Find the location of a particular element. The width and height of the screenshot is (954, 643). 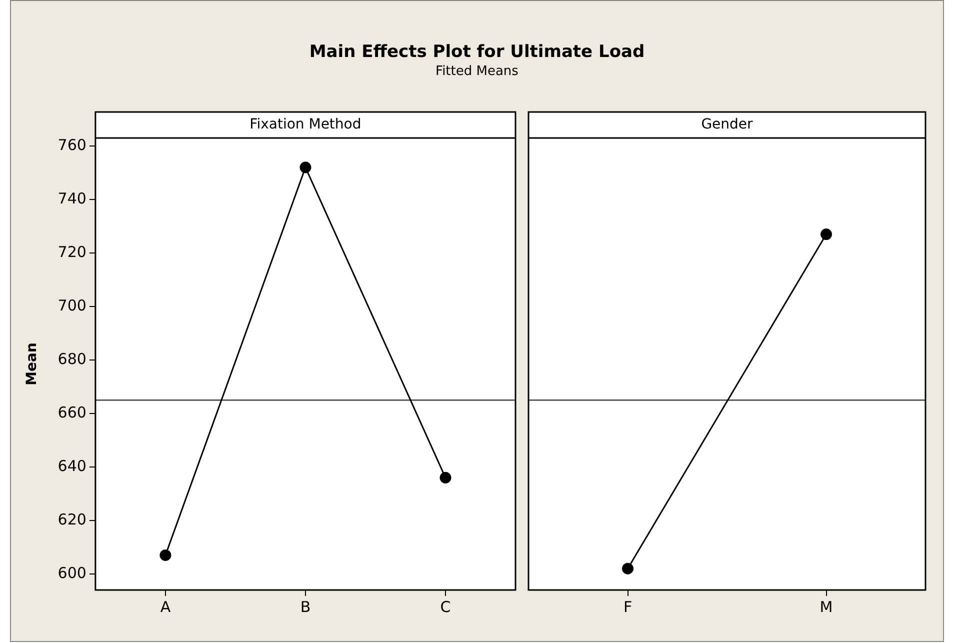

x-axis-title: Fixation Method is located at coordinates (306, 124).